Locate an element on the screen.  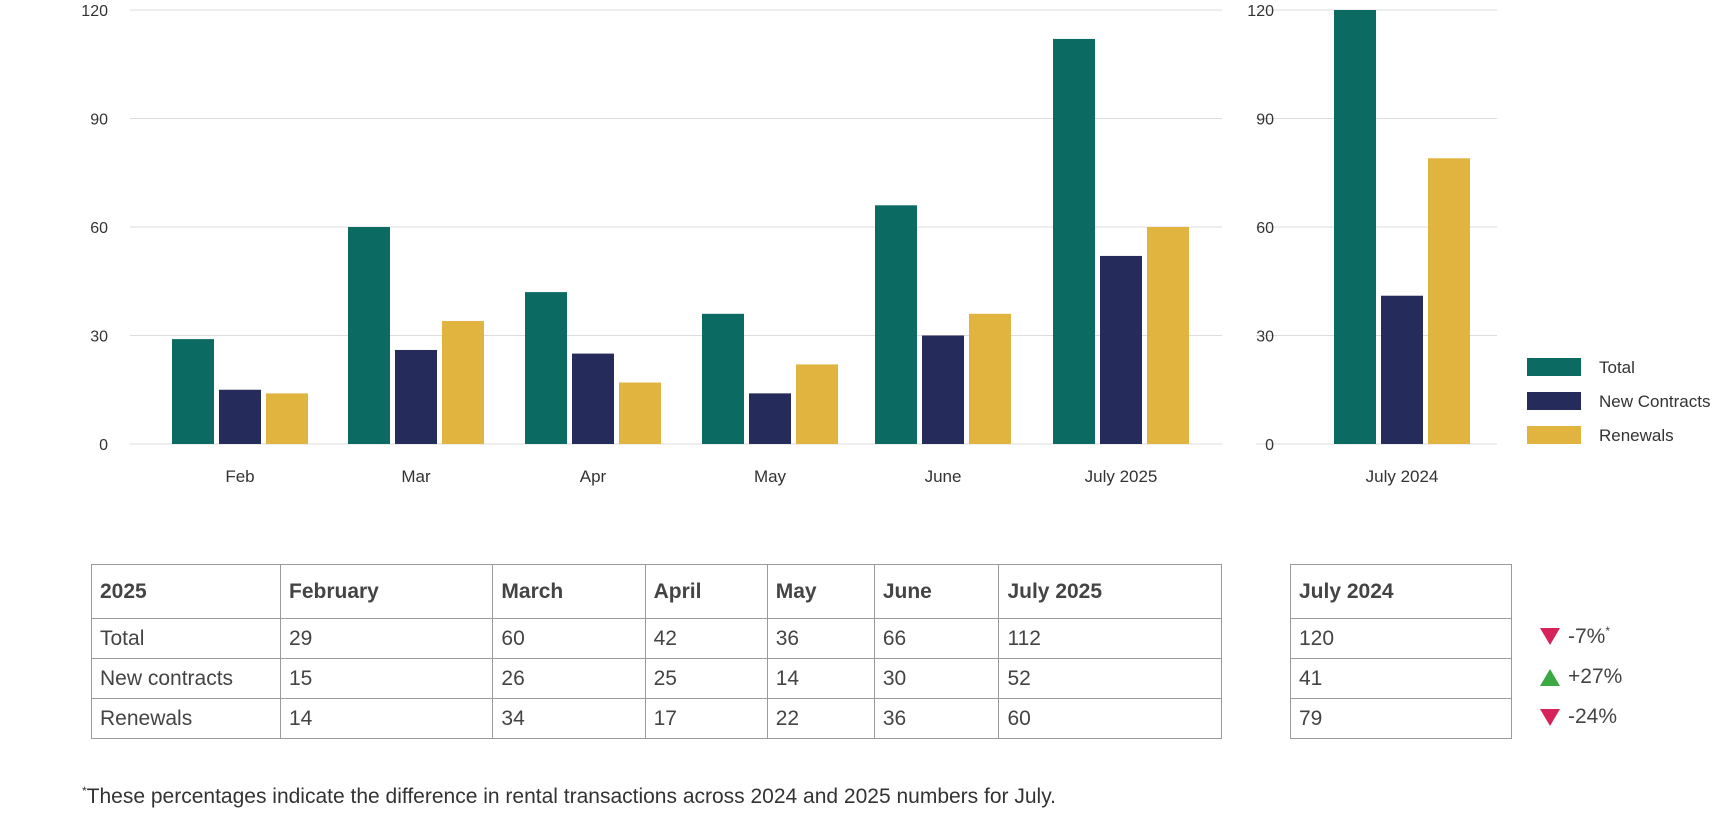
table-row: 41 is located at coordinates (1401, 678).